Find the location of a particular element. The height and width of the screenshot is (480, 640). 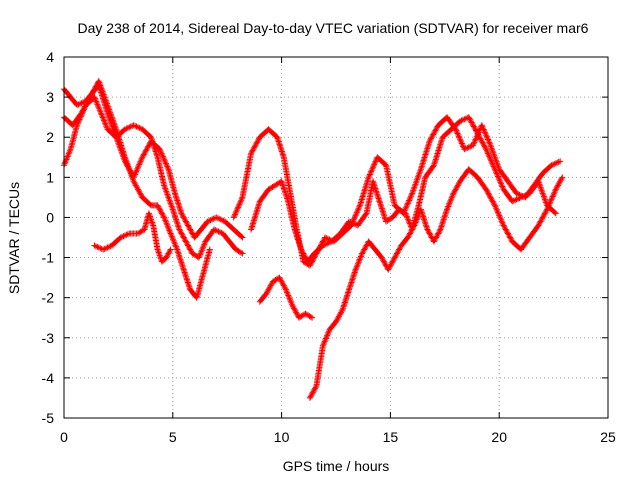

y-tick-label: -3 is located at coordinates (48, 338).